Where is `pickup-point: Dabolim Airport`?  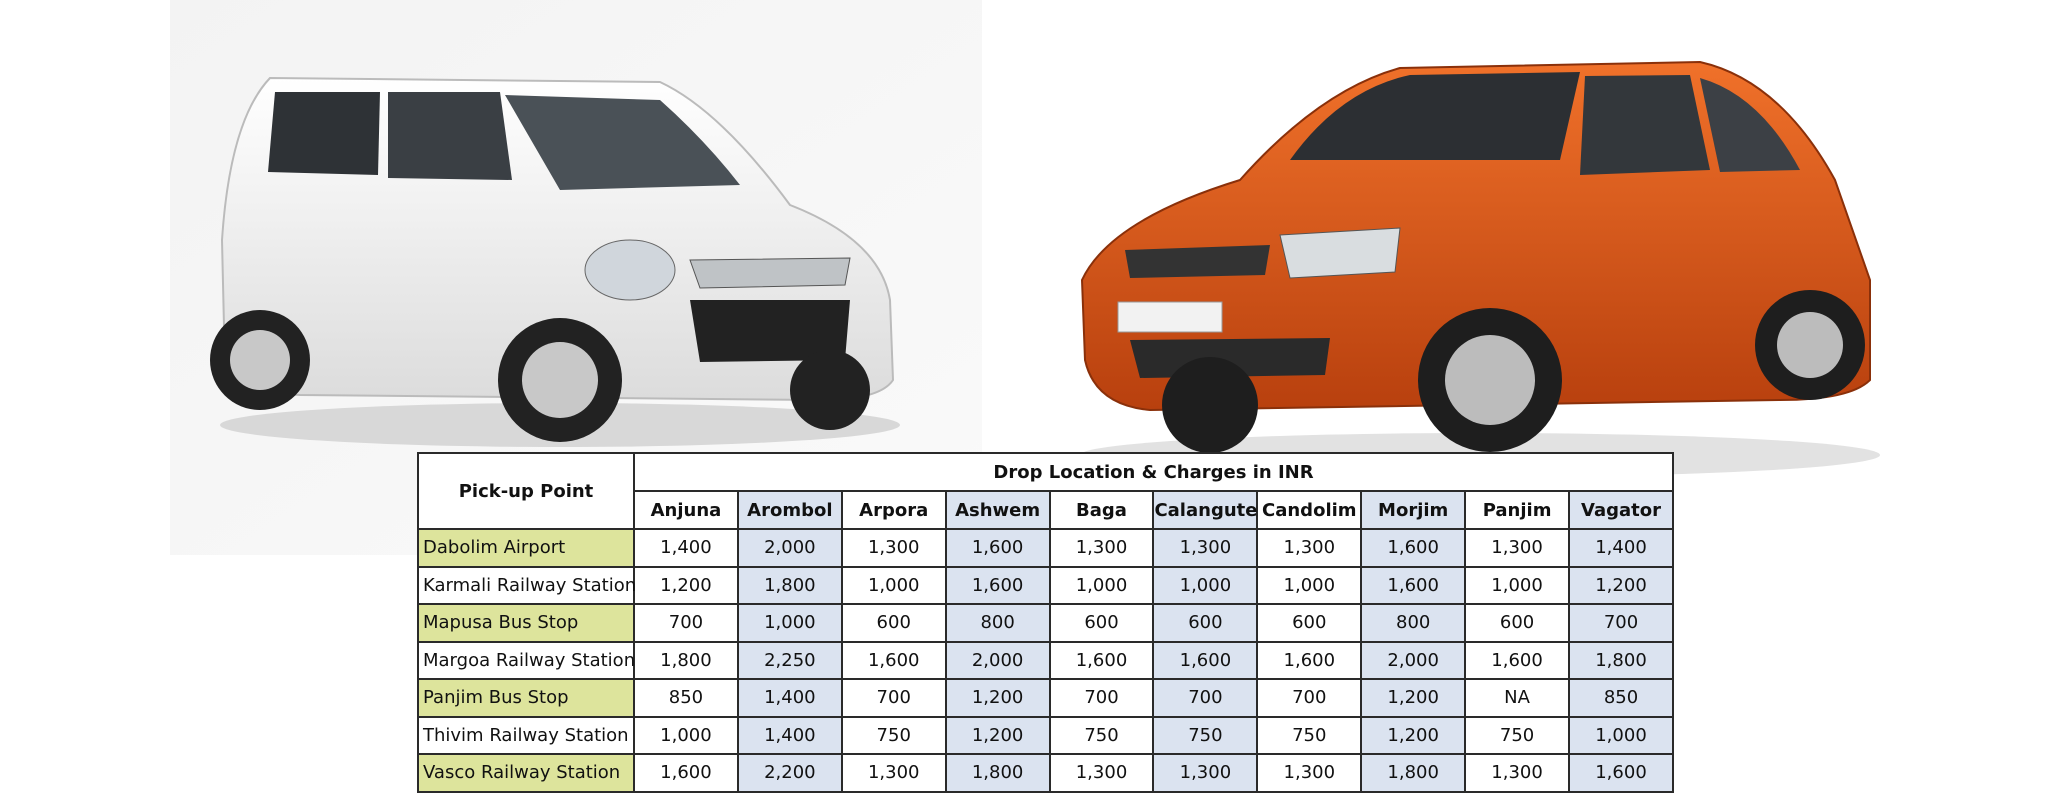
pickup-point: Dabolim Airport is located at coordinates (526, 548).